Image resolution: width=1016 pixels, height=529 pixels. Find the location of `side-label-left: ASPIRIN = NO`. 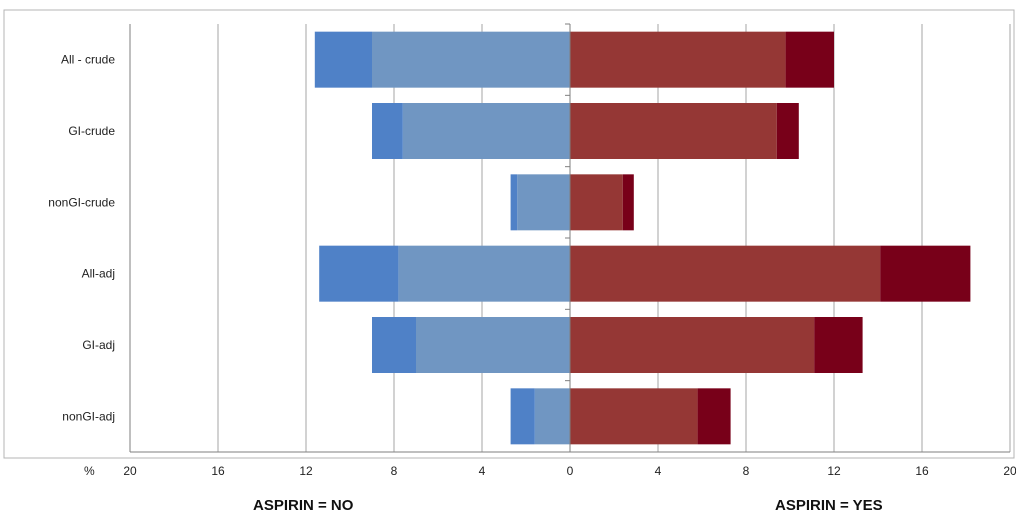

side-label-left: ASPIRIN = NO is located at coordinates (303, 505).